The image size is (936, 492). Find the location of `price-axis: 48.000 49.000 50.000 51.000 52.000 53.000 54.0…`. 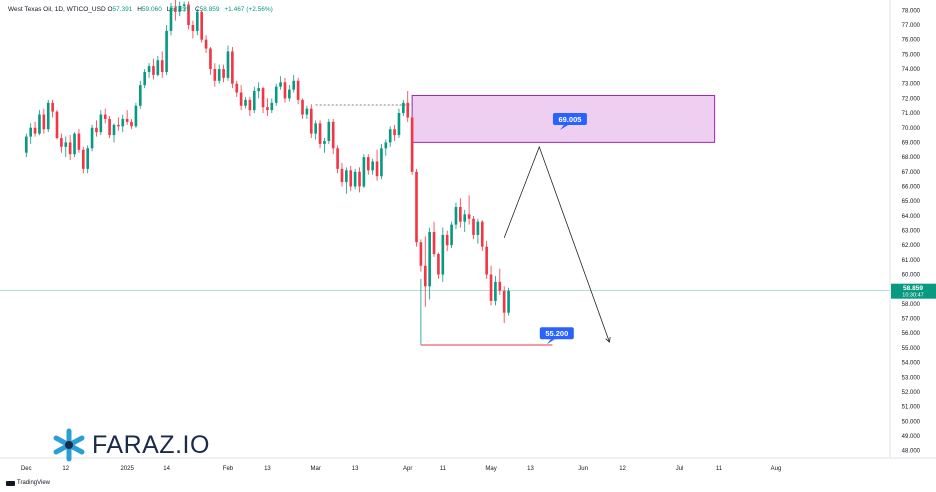

price-axis: 48.000 49.000 50.000 51.000 52.000 53.000 54.0… is located at coordinates (905, 229).